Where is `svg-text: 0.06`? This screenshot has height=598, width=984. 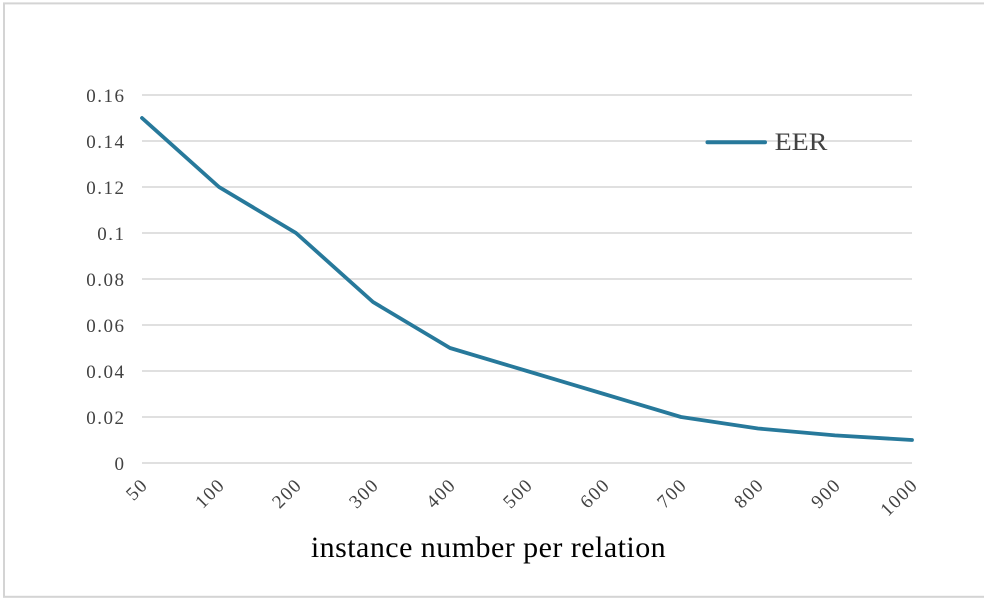 svg-text: 0.06 is located at coordinates (105, 326).